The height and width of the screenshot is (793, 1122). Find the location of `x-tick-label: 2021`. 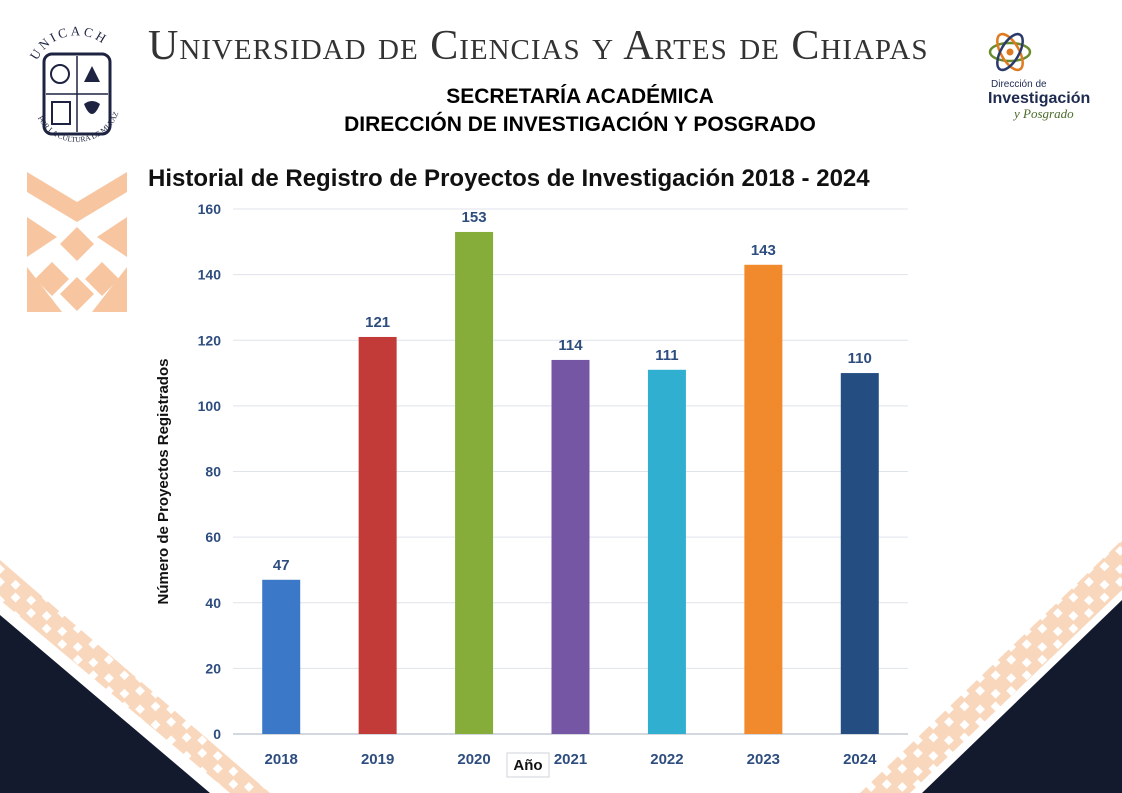

x-tick-label: 2021 is located at coordinates (570, 759).